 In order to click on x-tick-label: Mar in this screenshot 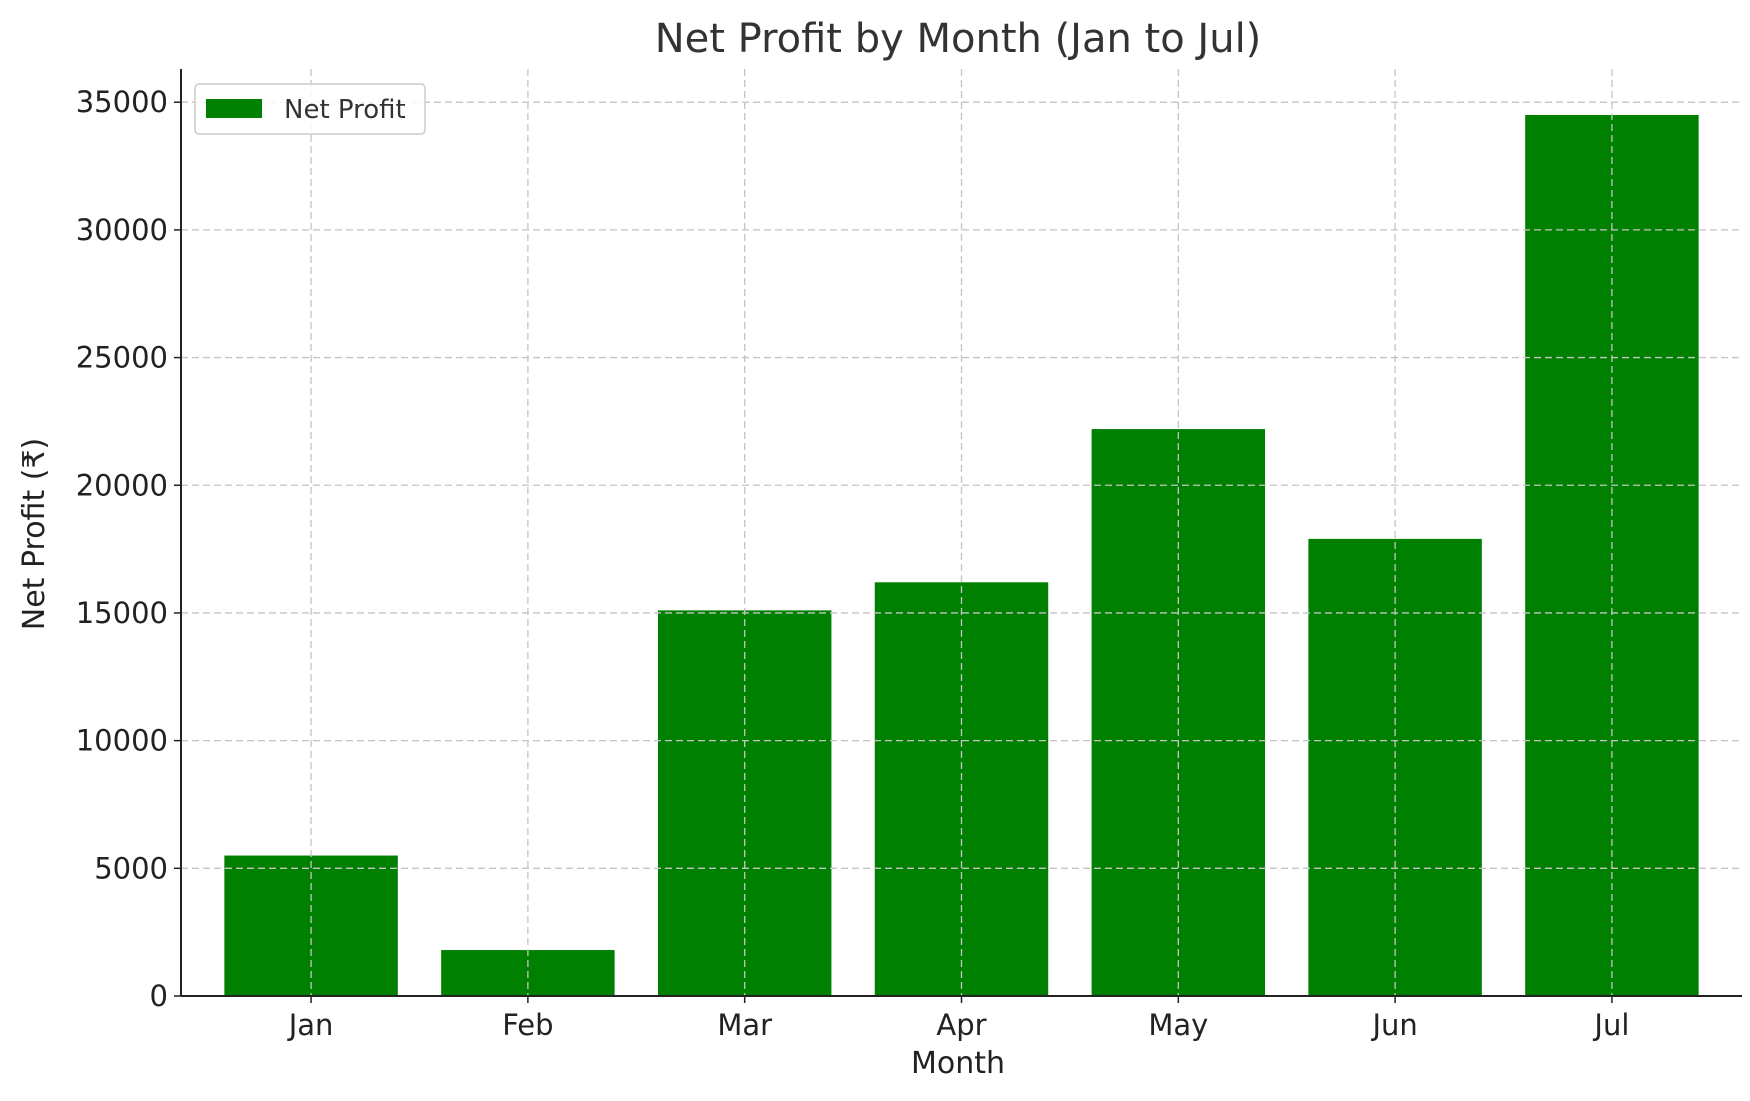, I will do `click(744, 1025)`.